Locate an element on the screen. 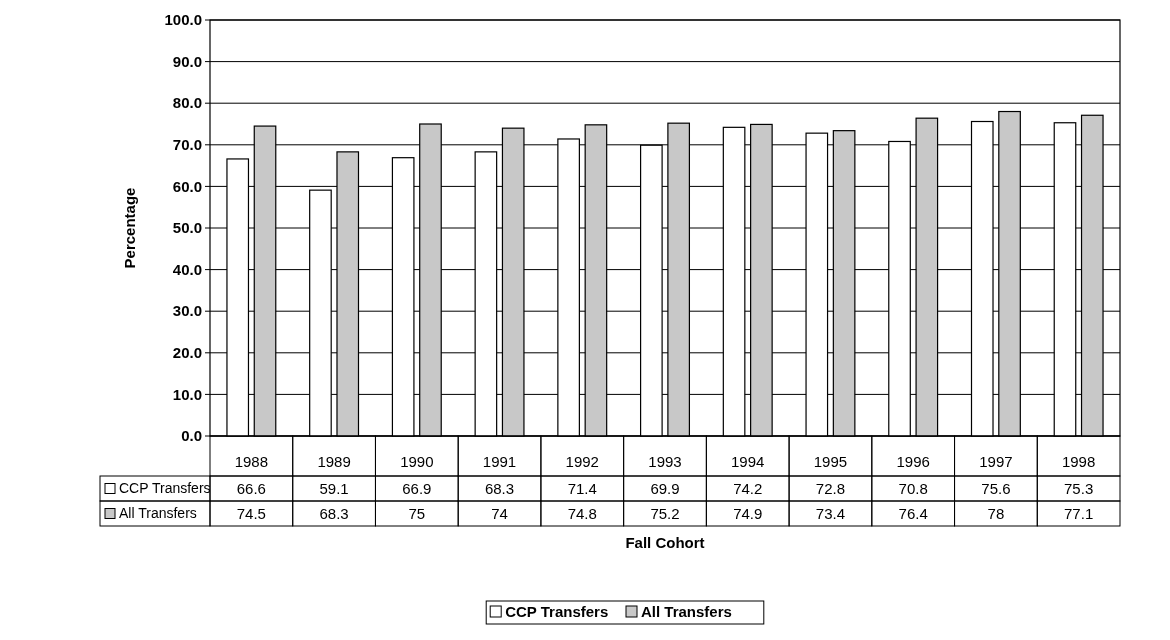 This screenshot has width=1170, height=640. data-label: 74.2 is located at coordinates (748, 488).